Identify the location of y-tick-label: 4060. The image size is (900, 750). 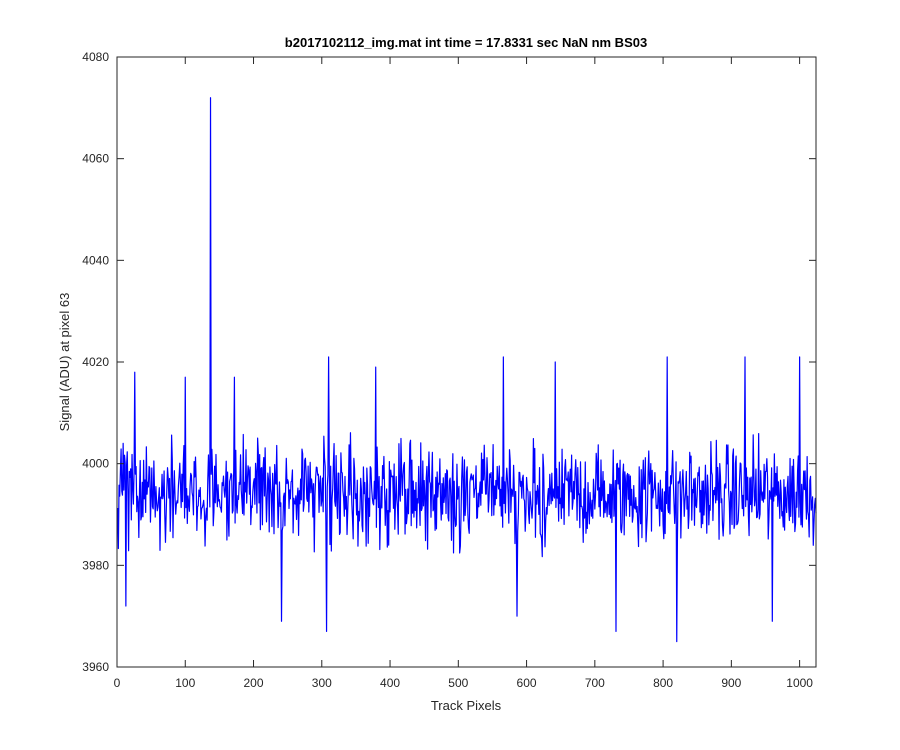
(95, 159).